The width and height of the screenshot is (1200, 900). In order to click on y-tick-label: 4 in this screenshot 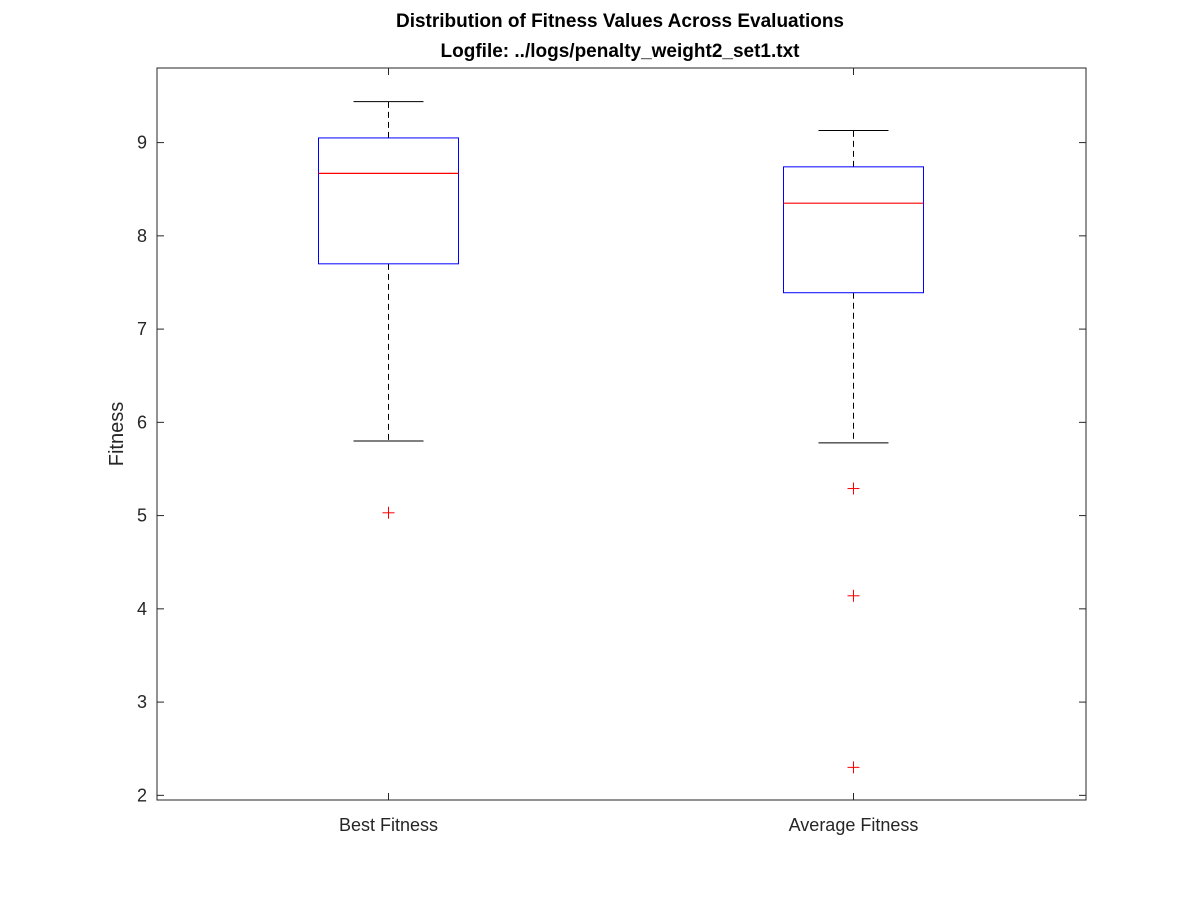, I will do `click(142, 609)`.